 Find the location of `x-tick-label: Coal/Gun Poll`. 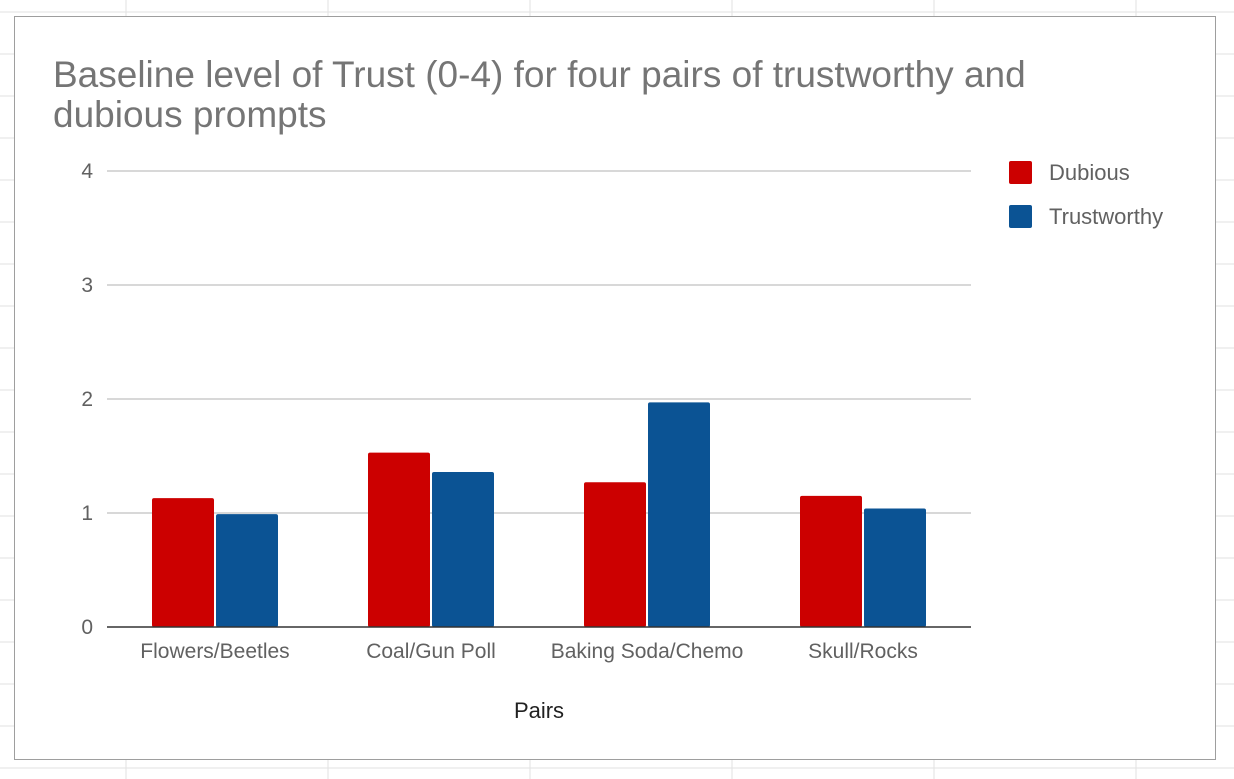

x-tick-label: Coal/Gun Poll is located at coordinates (431, 651).